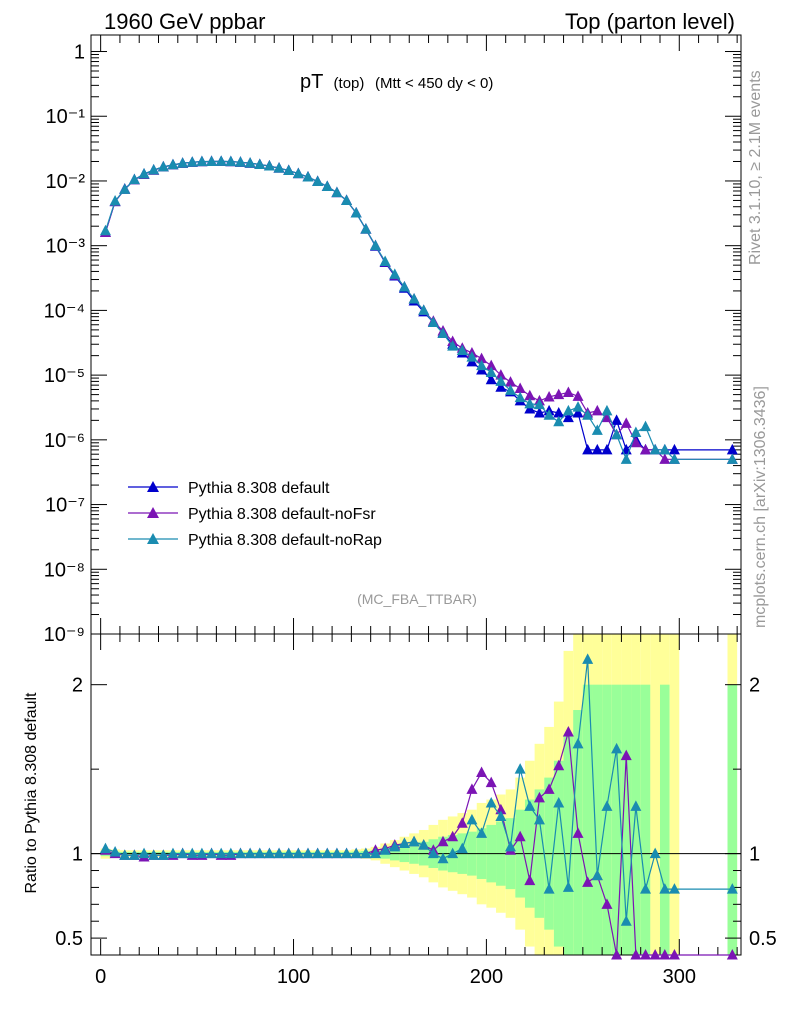  What do you see at coordinates (79, 53) in the screenshot?
I see `y-tick-label: 1` at bounding box center [79, 53].